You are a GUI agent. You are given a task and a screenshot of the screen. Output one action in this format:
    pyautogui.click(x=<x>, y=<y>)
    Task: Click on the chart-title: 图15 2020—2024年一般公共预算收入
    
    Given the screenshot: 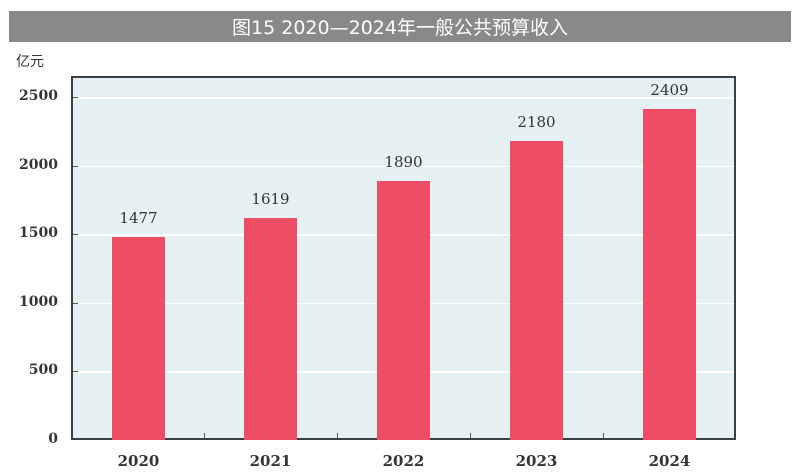 What is the action you would take?
    pyautogui.click(x=400, y=28)
    